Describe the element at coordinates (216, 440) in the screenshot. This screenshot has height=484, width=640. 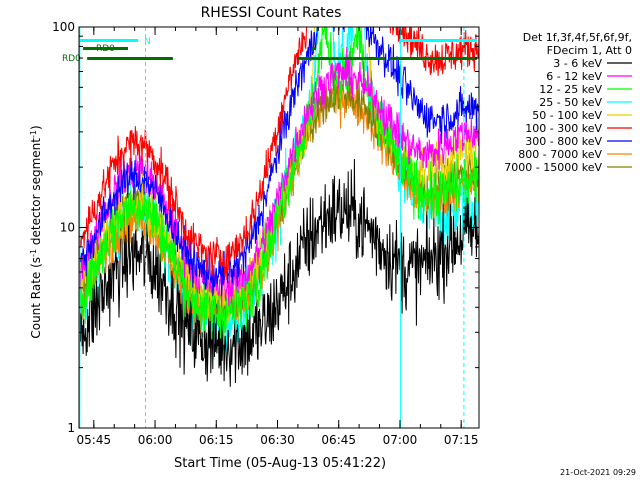
I see `x-tick-label-2: 06:15` at that location.